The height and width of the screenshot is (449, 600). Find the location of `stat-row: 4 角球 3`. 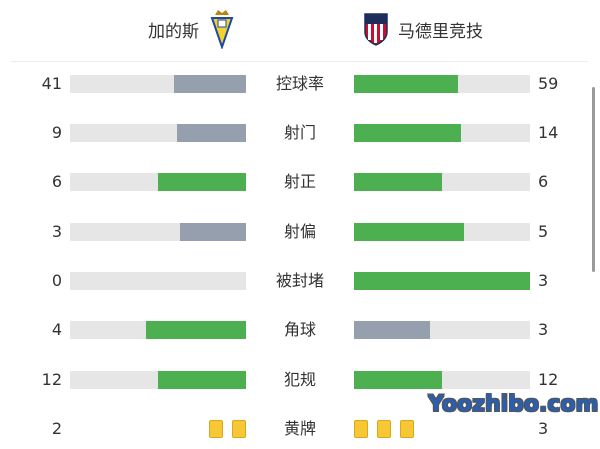

stat-row: 4 角球 3 is located at coordinates (300, 330).